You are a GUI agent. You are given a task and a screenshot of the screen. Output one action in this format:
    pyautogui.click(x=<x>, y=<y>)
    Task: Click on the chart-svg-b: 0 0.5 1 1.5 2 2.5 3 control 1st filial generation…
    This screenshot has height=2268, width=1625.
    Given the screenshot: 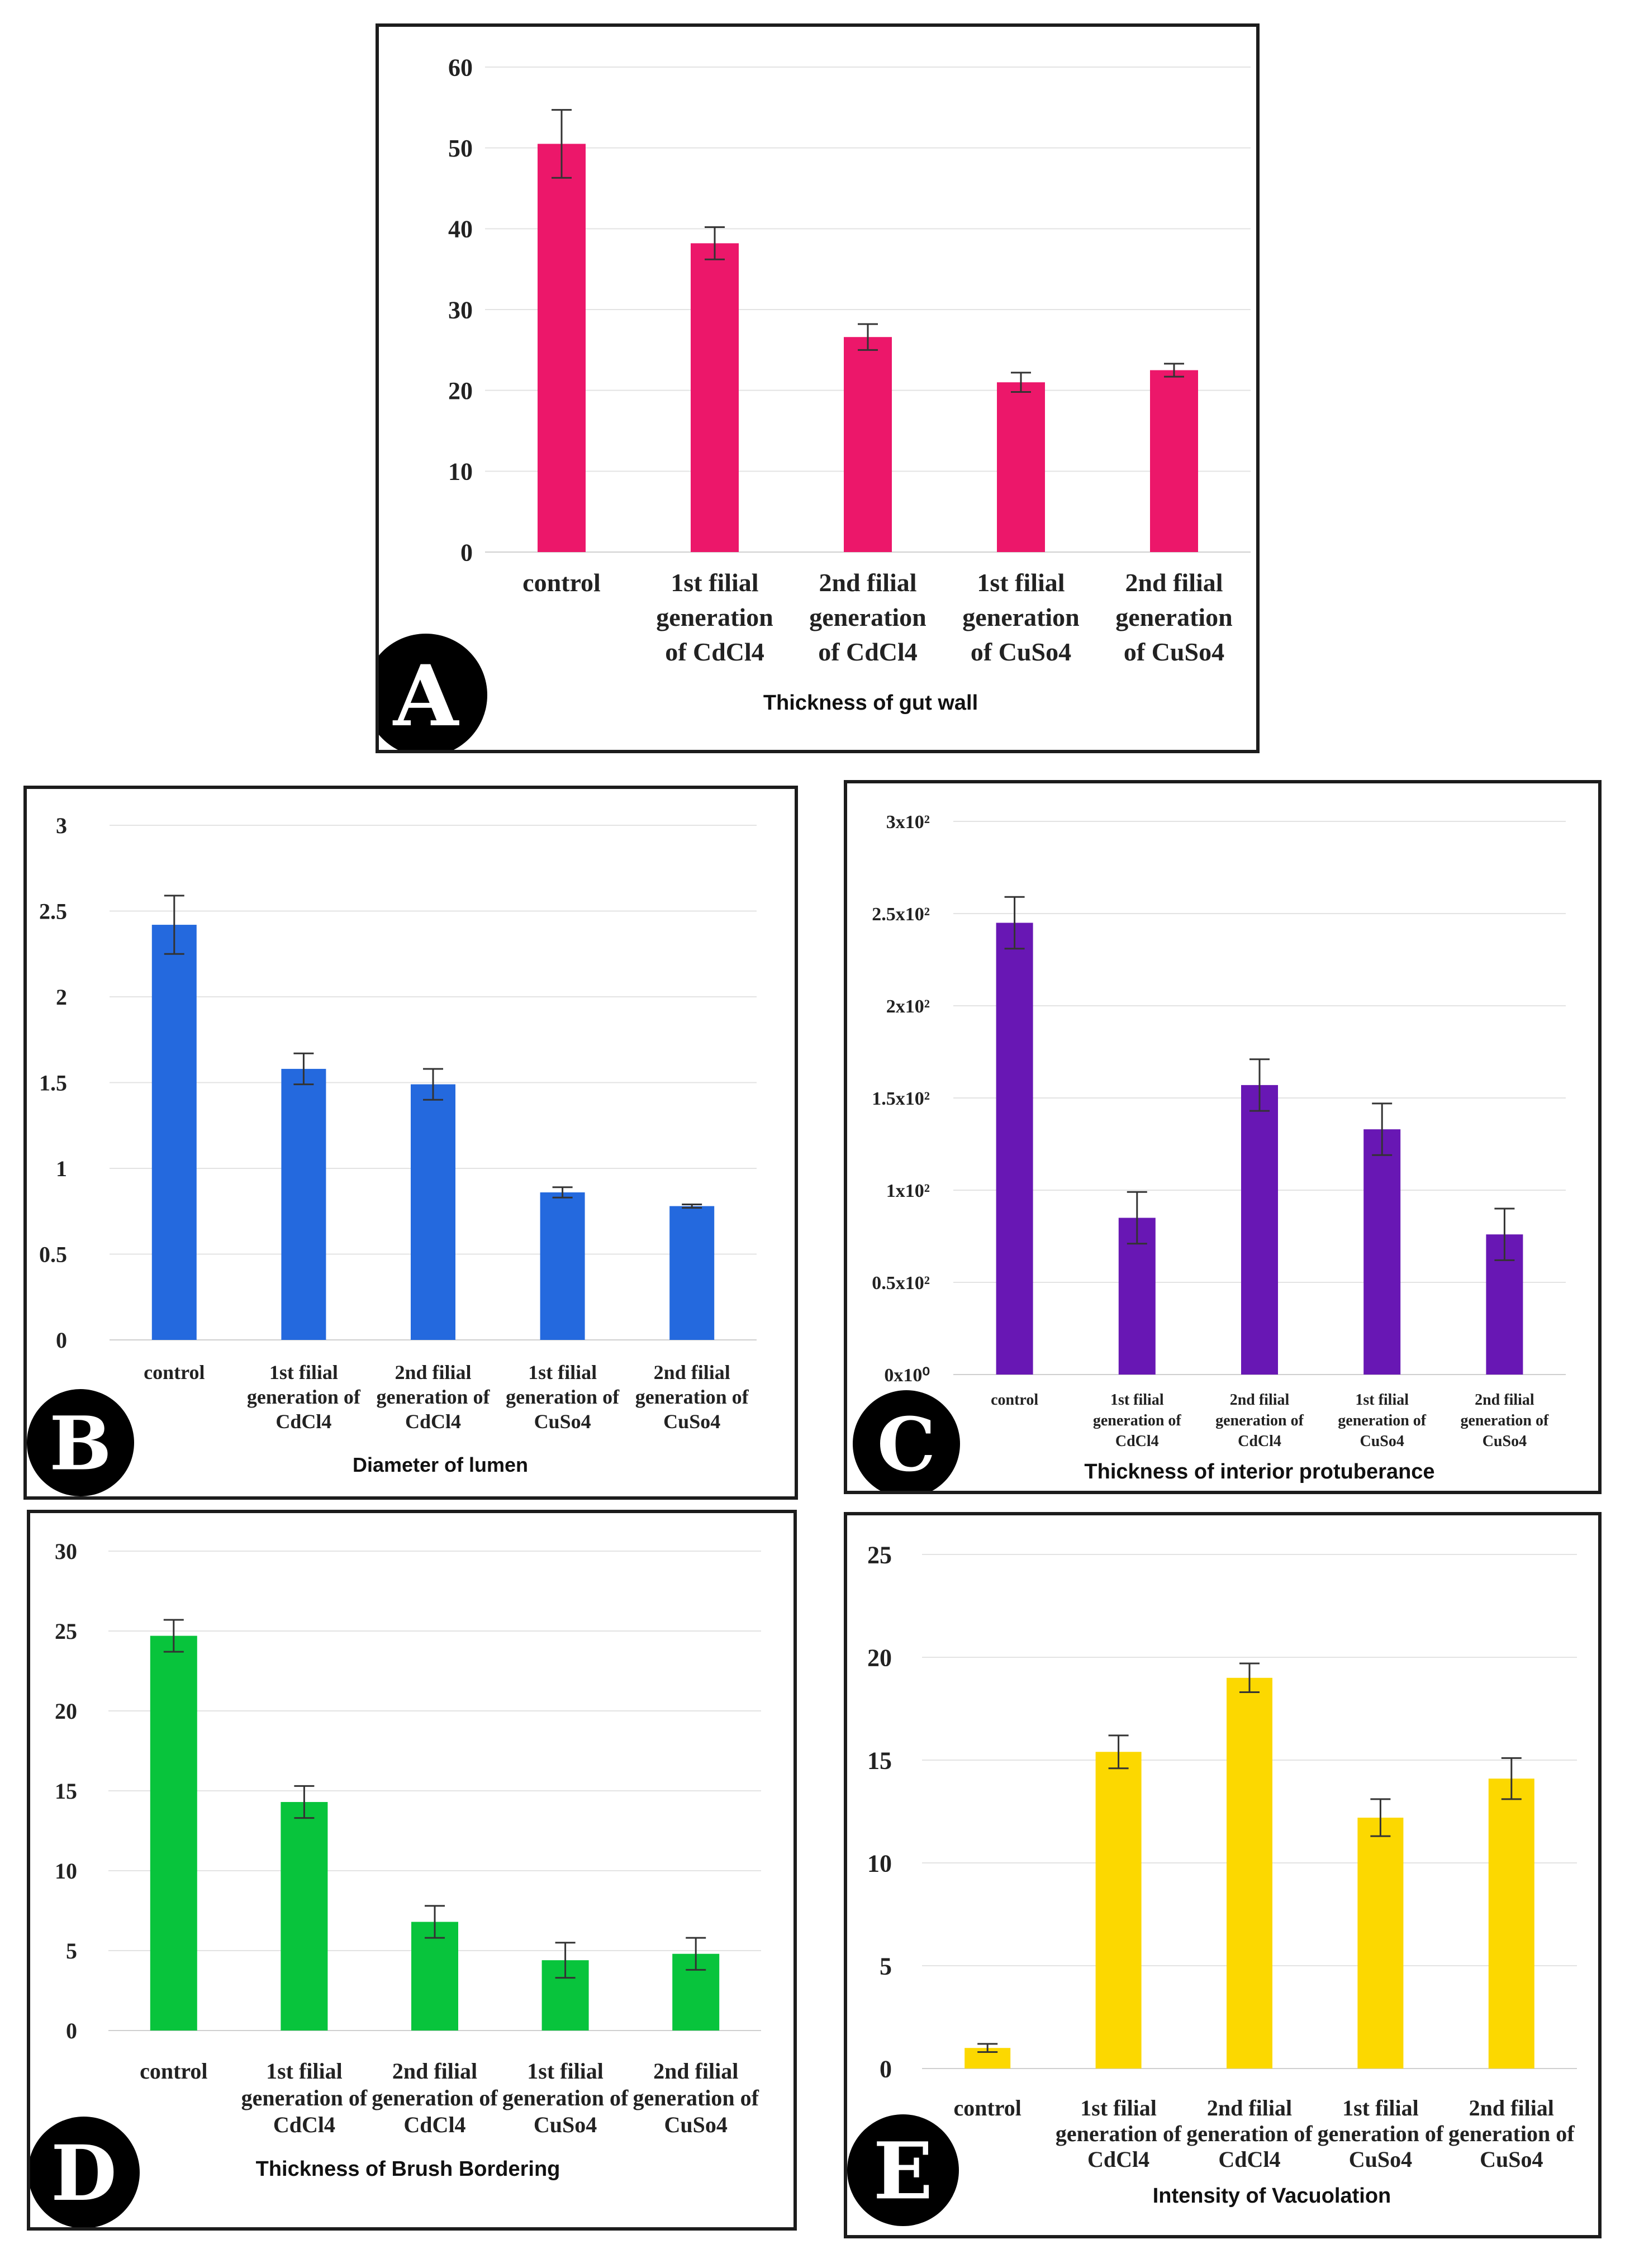 What is the action you would take?
    pyautogui.click(x=392, y=1154)
    